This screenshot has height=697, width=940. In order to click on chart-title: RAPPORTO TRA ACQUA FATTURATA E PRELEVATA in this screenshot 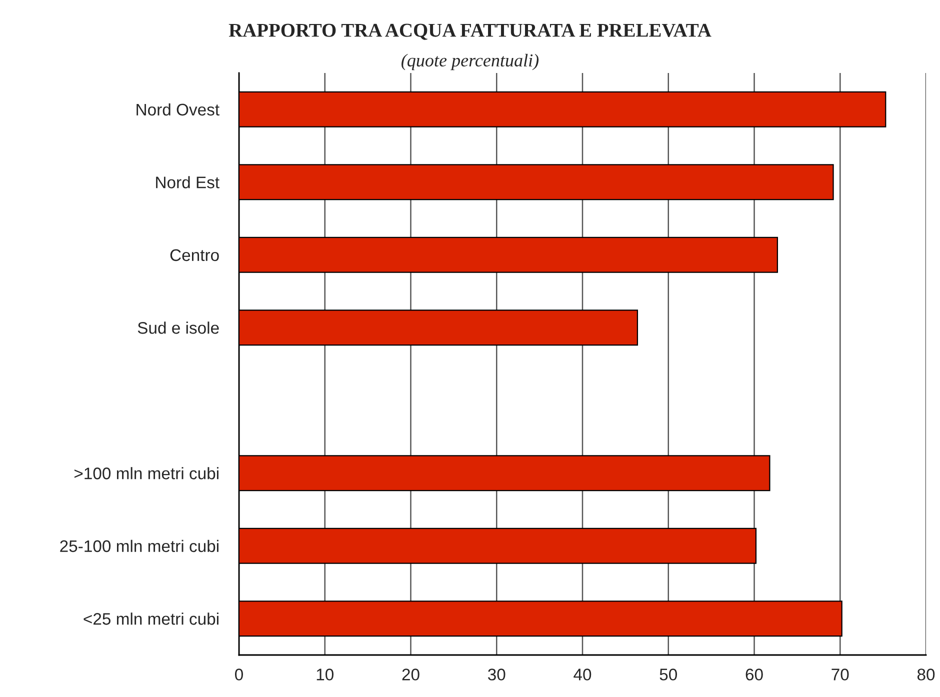, I will do `click(470, 32)`.